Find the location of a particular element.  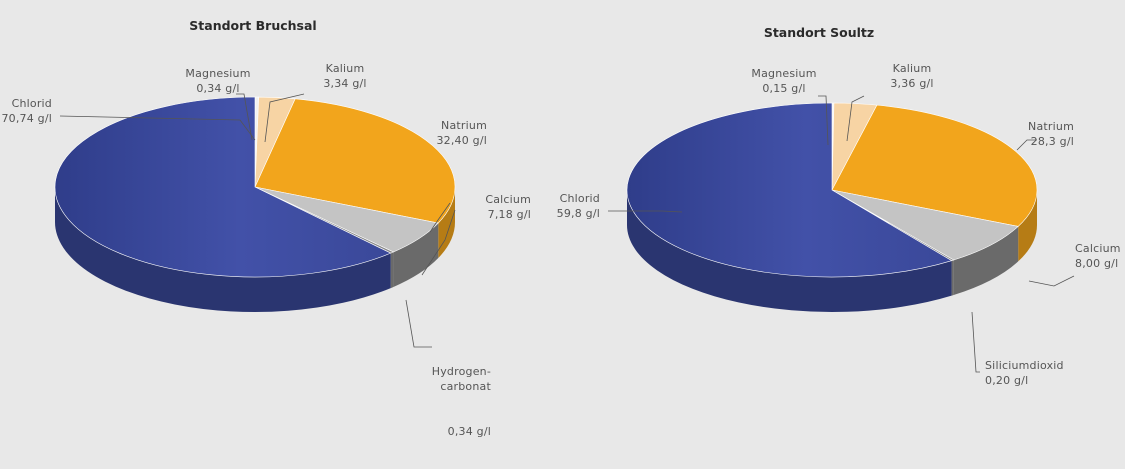

slice-value: 0,20 g/l is located at coordinates (1007, 380).